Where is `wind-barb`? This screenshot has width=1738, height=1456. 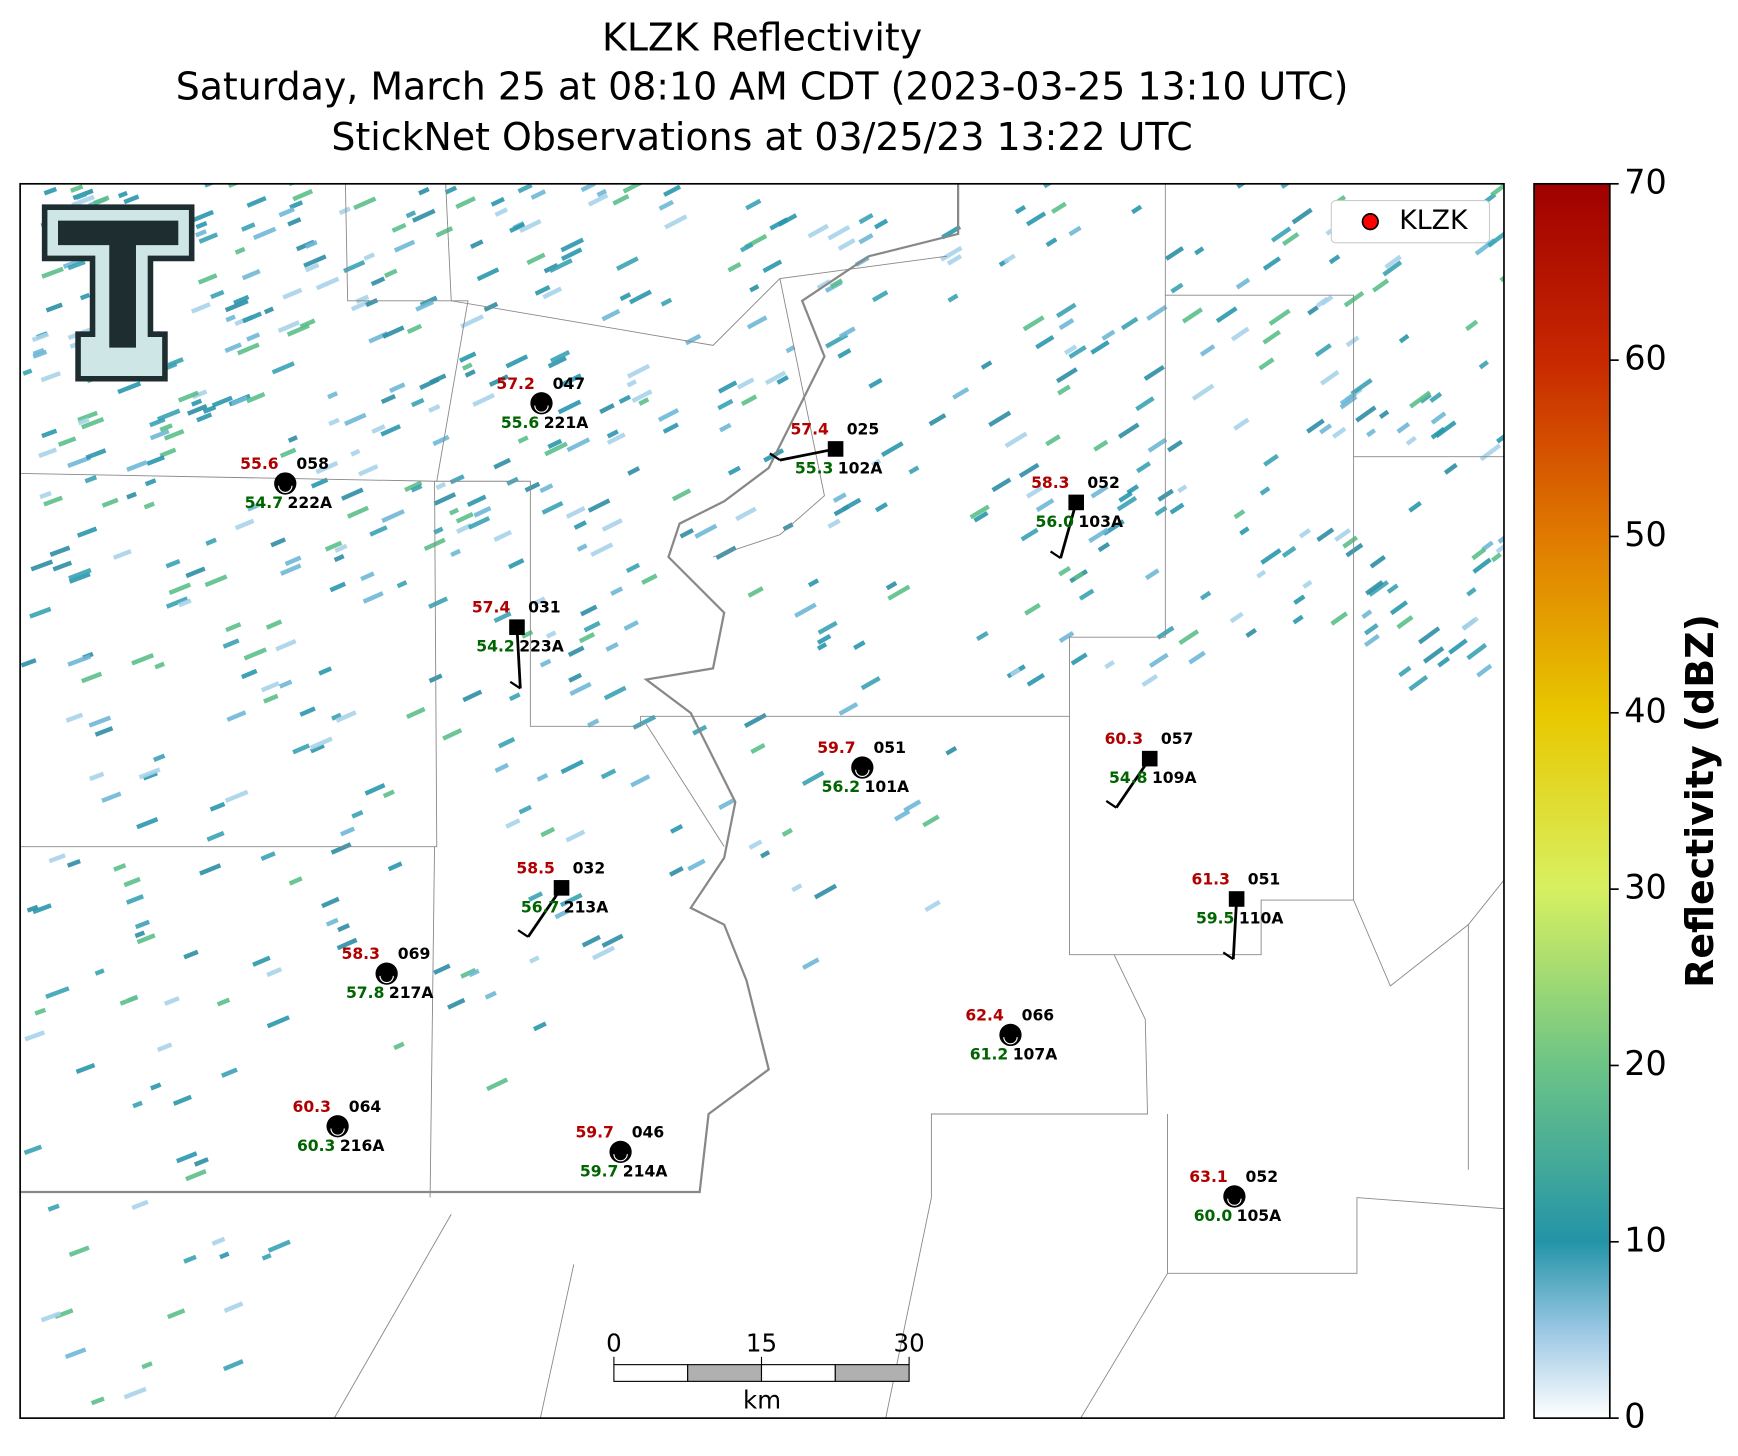 wind-barb is located at coordinates (775, 457).